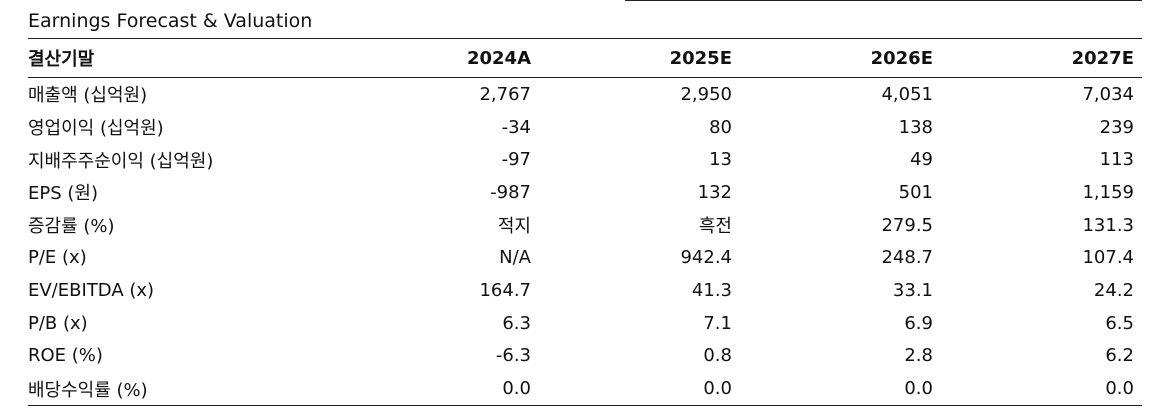  I want to click on row-label-eps: EPS (원), so click(63, 194).